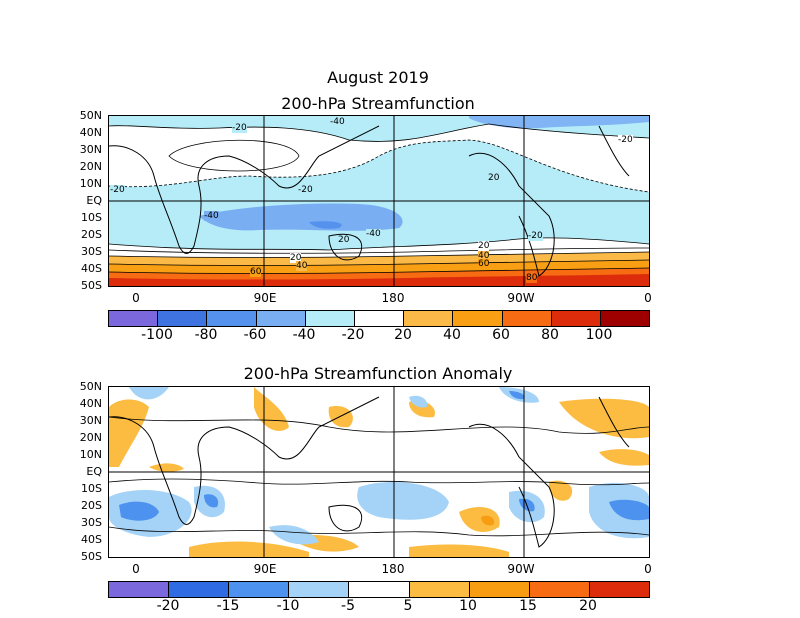  I want to click on colorbar-label: 5, so click(408, 606).